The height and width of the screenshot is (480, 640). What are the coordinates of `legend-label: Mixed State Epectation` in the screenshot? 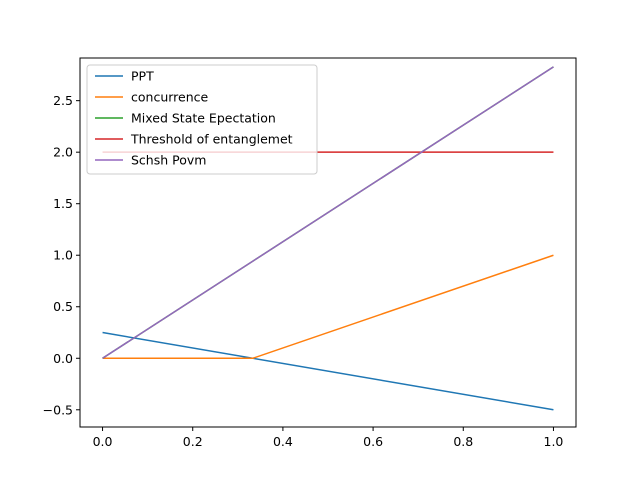 It's located at (203, 118).